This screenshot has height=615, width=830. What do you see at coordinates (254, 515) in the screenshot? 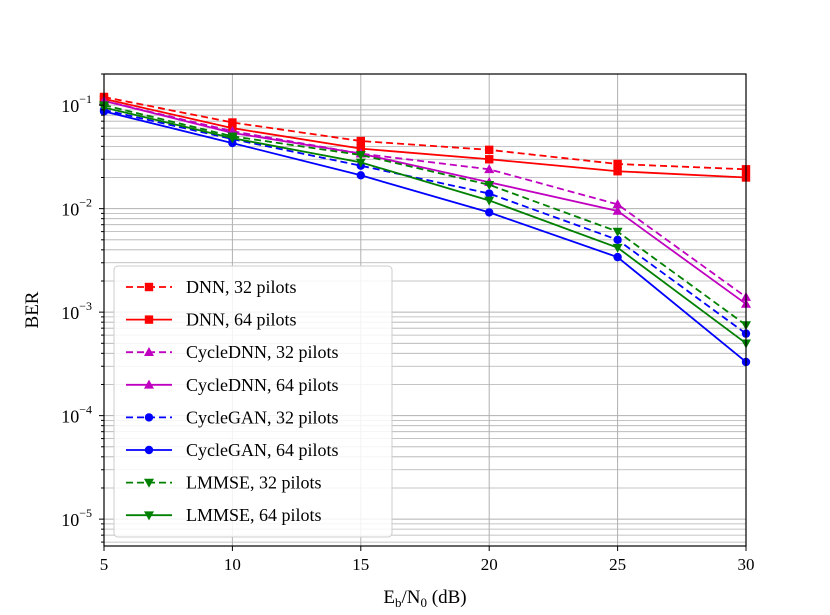
I see `legend-label: LMMSE, 64 pilots` at bounding box center [254, 515].